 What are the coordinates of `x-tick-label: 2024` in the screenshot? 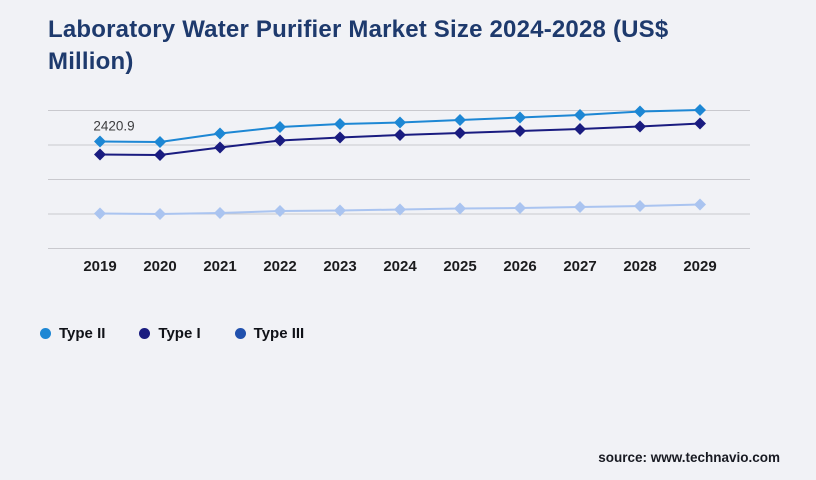 It's located at (400, 266).